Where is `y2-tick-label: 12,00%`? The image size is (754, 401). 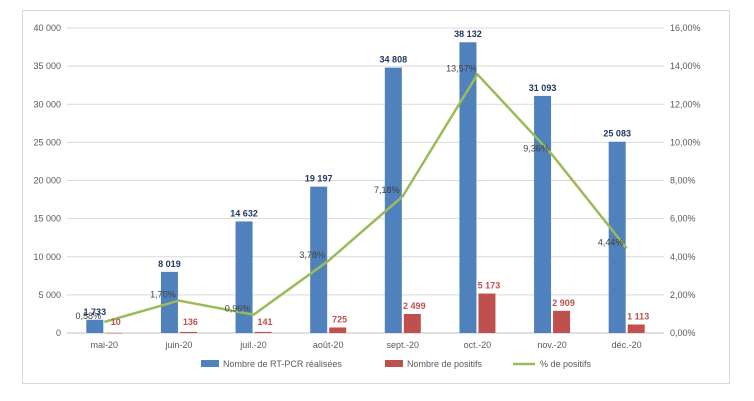 y2-tick-label: 12,00% is located at coordinates (685, 104).